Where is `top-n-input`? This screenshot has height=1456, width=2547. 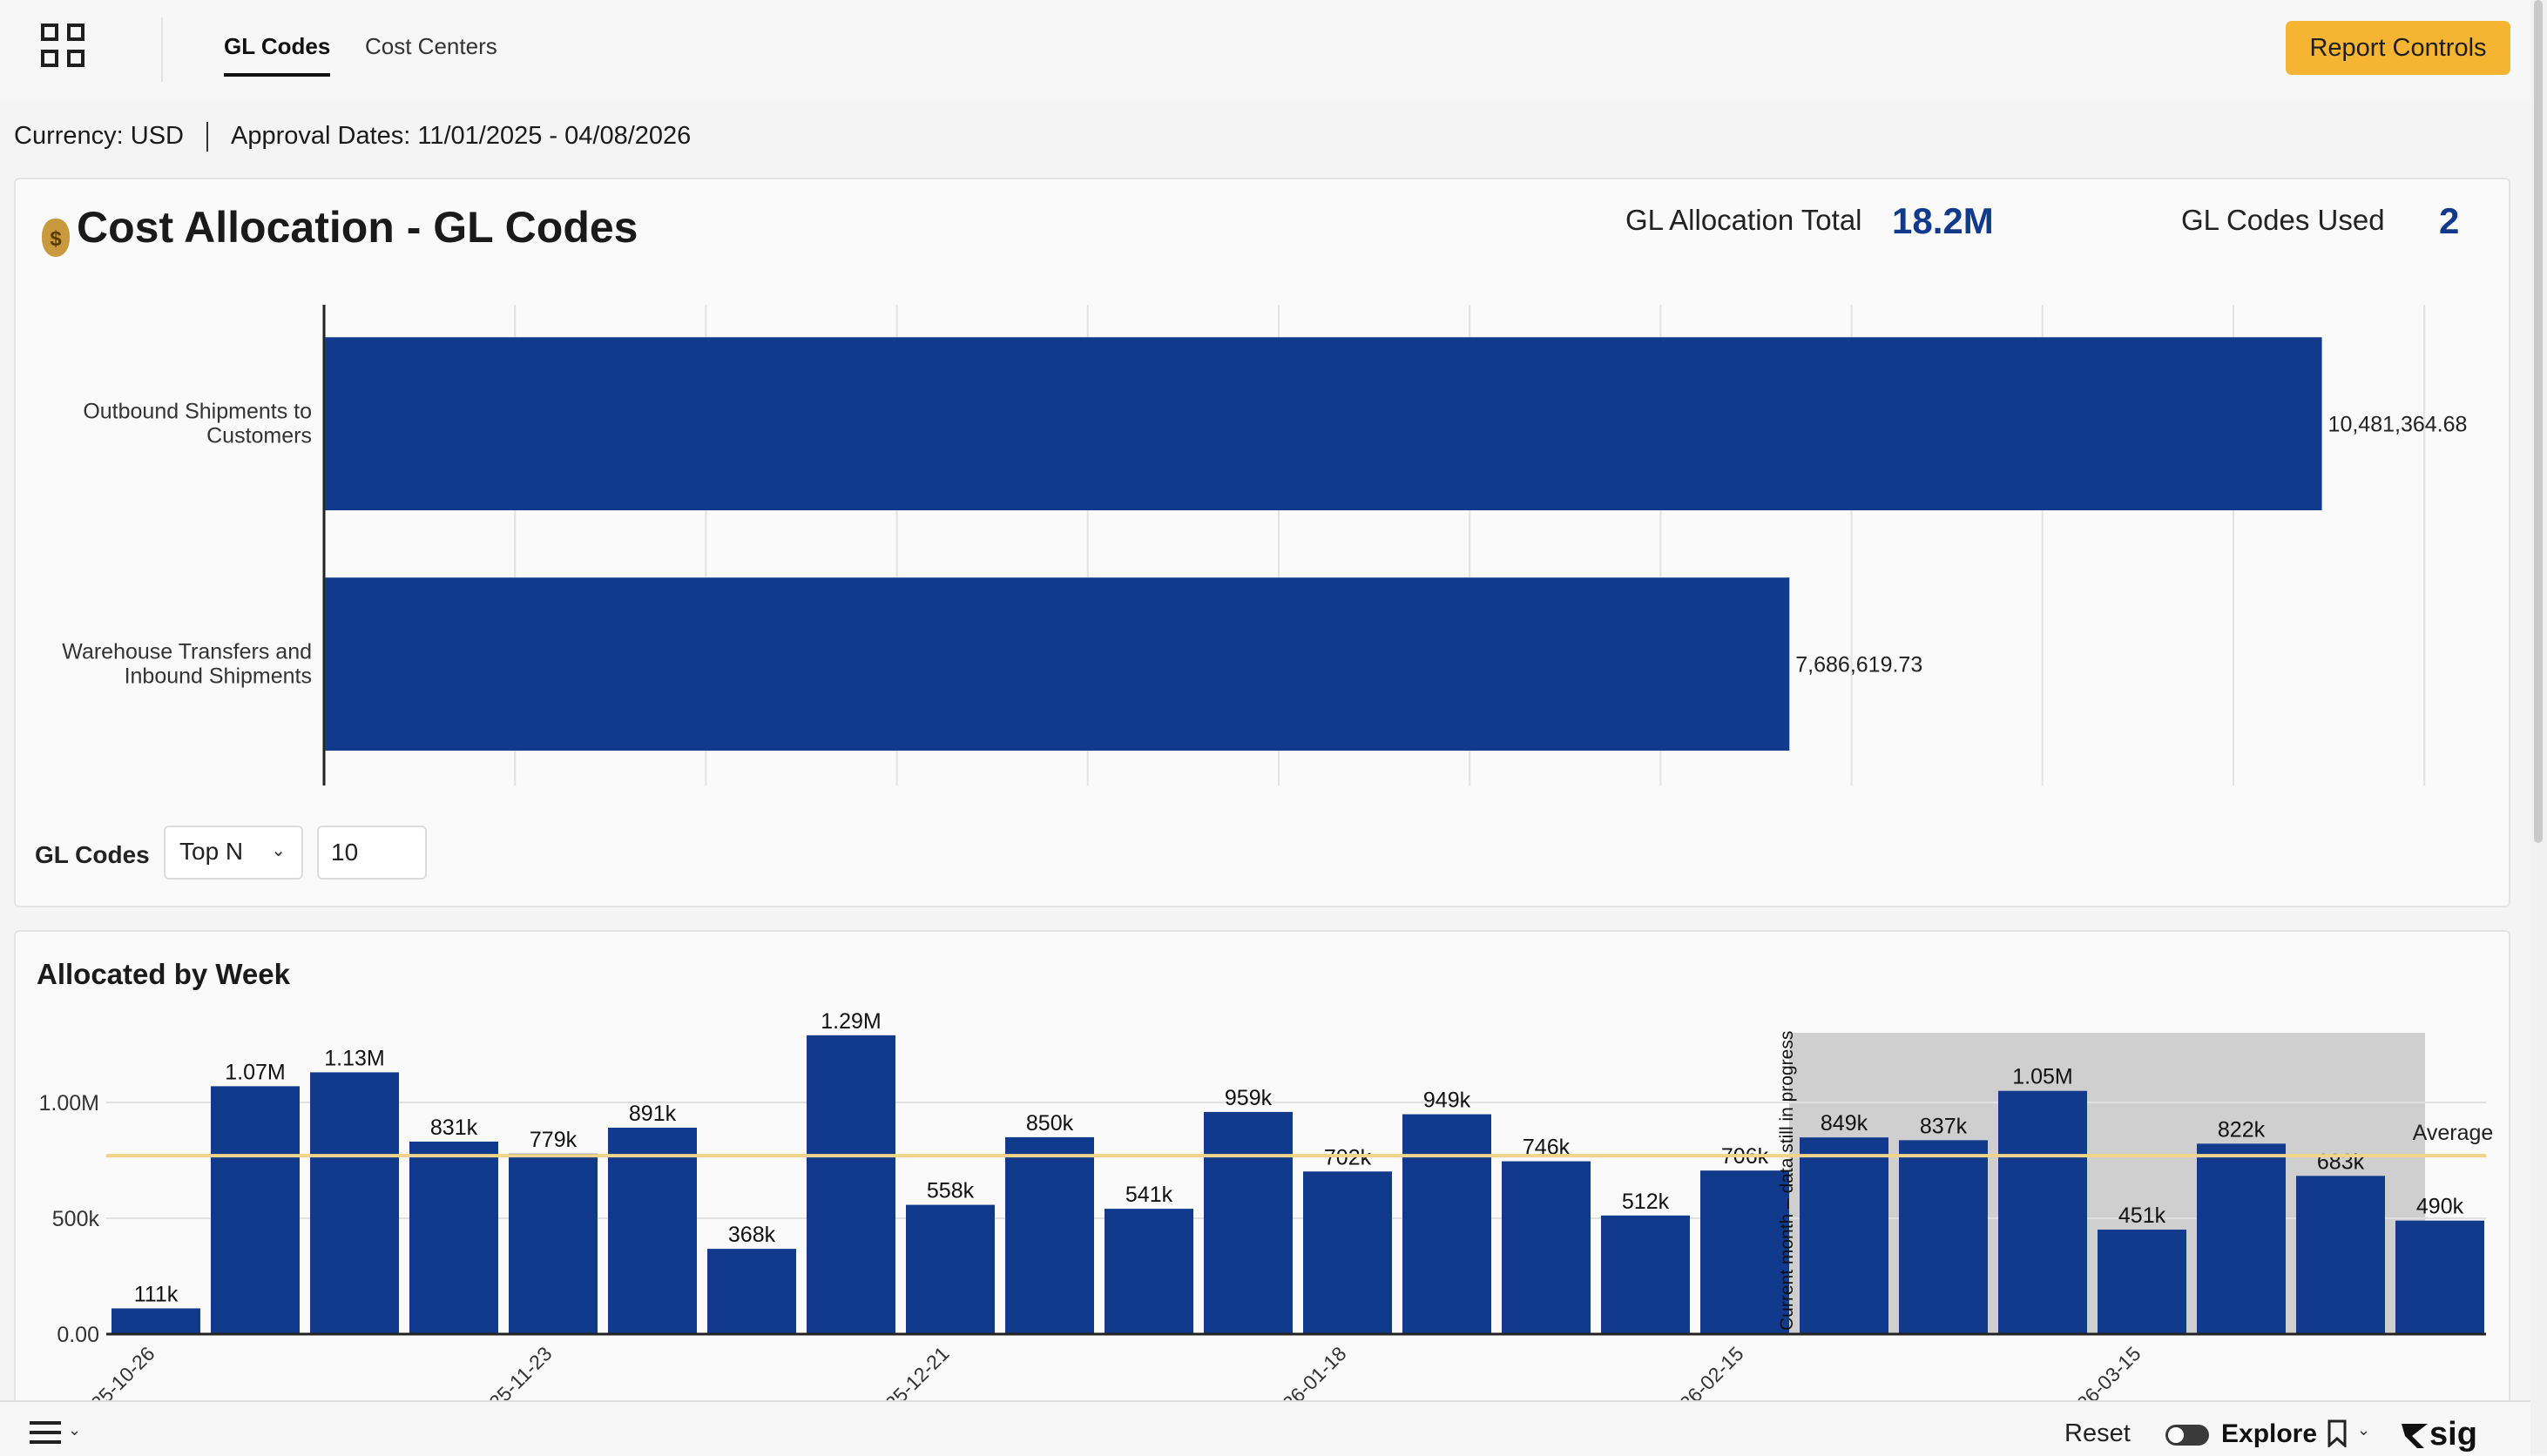 top-n-input is located at coordinates (372, 853).